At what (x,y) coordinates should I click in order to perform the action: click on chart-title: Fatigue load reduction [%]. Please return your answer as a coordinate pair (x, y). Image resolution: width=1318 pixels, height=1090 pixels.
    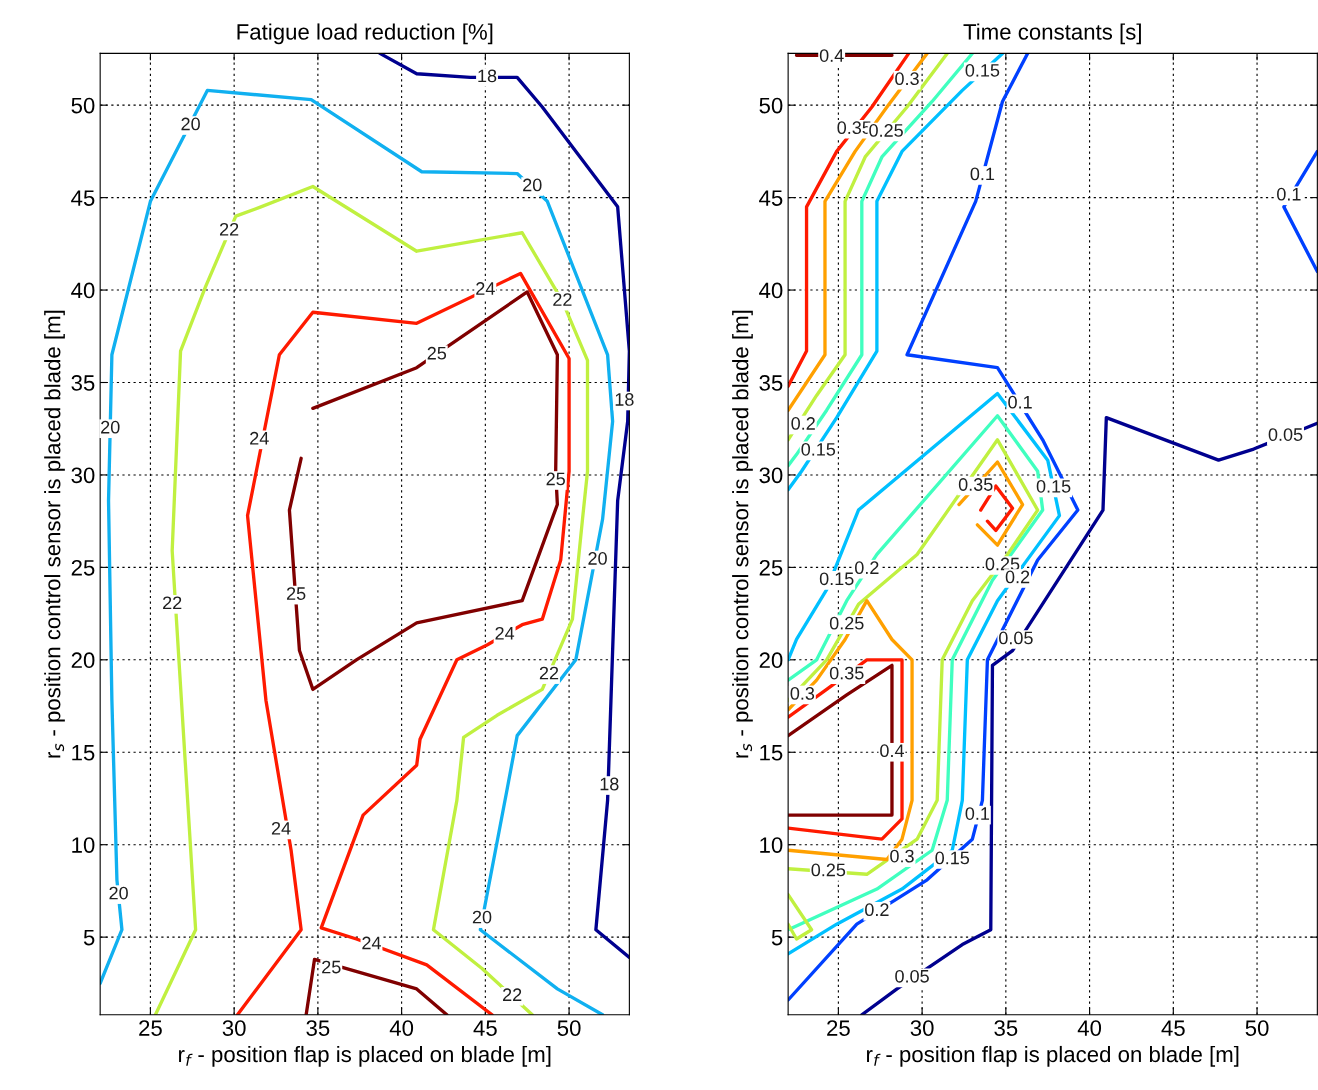
    Looking at the image, I should click on (365, 34).